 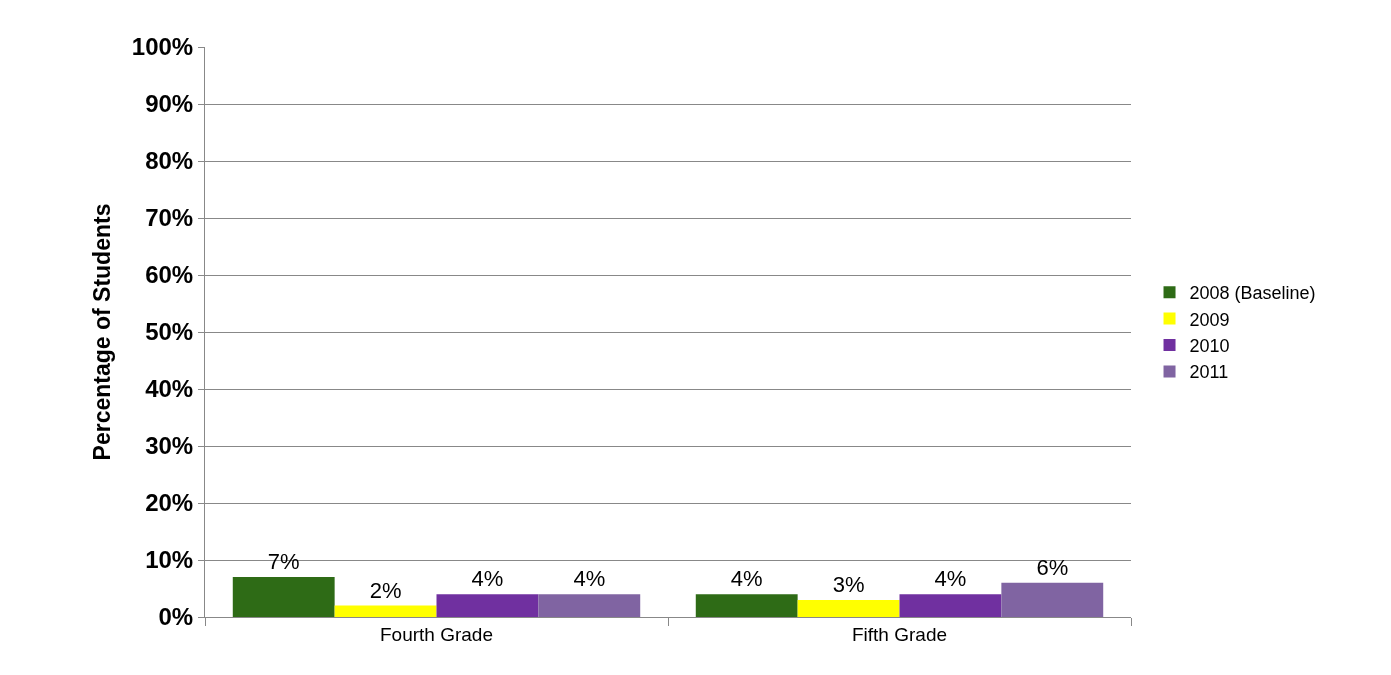 I want to click on data-label: 2%, so click(x=385, y=590).